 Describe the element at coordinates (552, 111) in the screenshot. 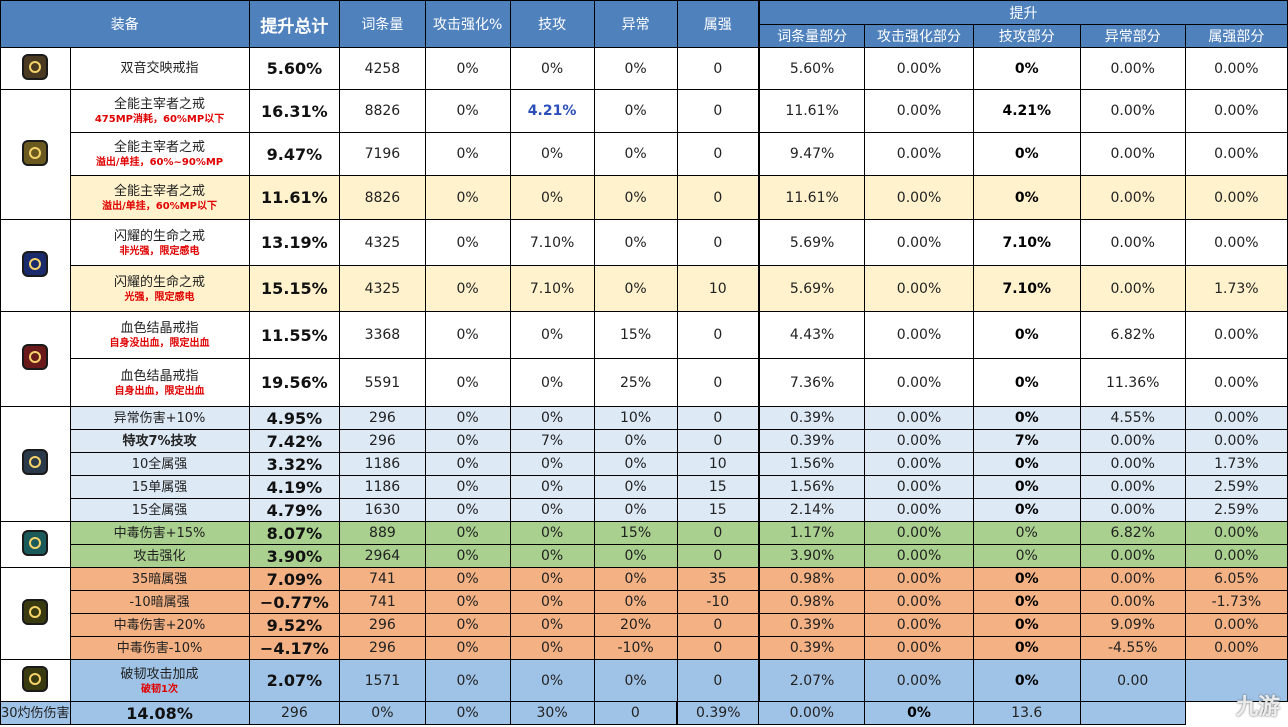

I see `skill-cell: 4.21%` at that location.